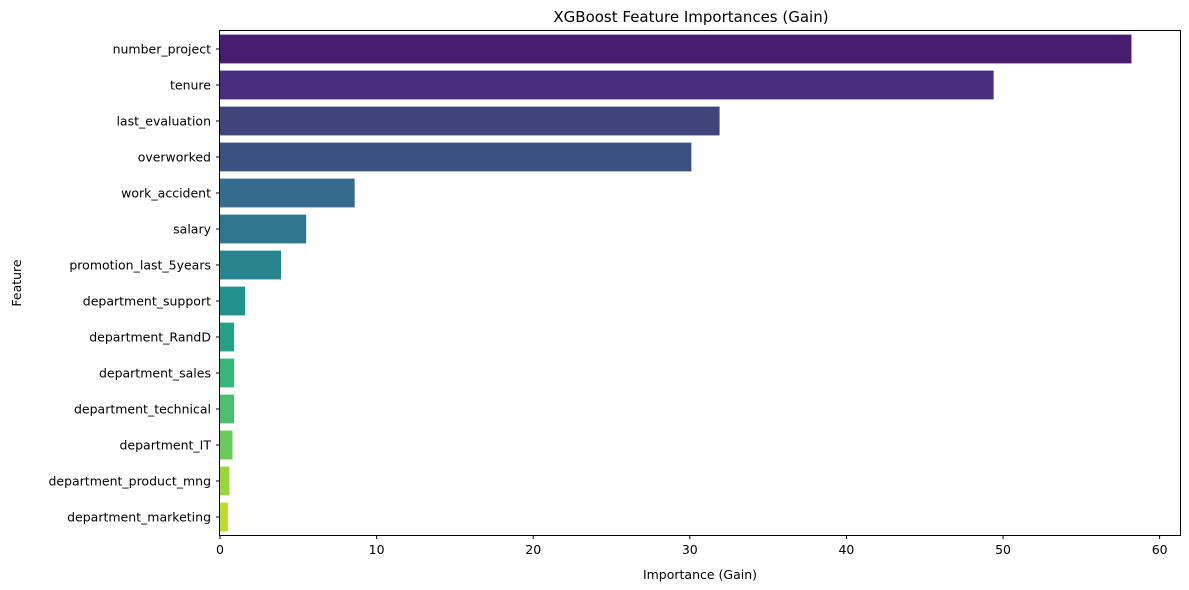 The height and width of the screenshot is (590, 1189). What do you see at coordinates (533, 549) in the screenshot?
I see `x-tick-label: 20` at bounding box center [533, 549].